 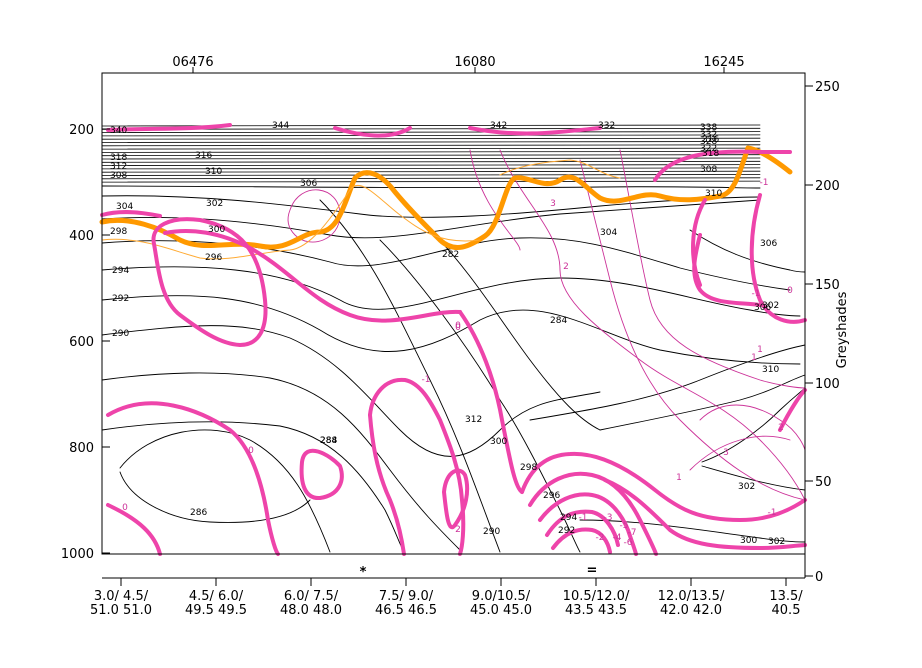 I want to click on isentrope-label: 298, so click(x=118, y=232).